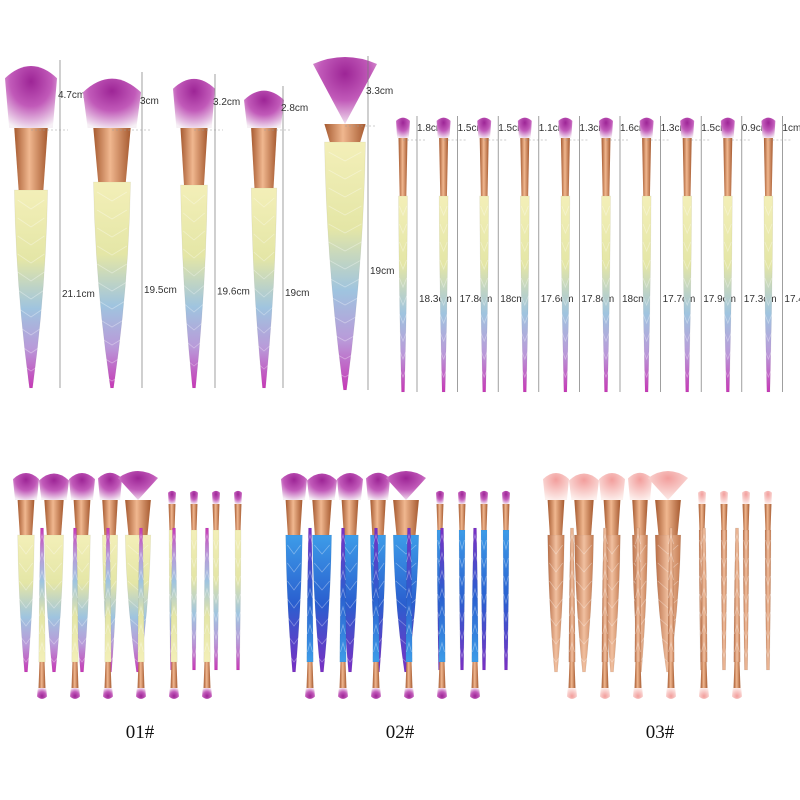  What do you see at coordinates (679, 299) in the screenshot?
I see `handle-length-label: 17.7cm` at bounding box center [679, 299].